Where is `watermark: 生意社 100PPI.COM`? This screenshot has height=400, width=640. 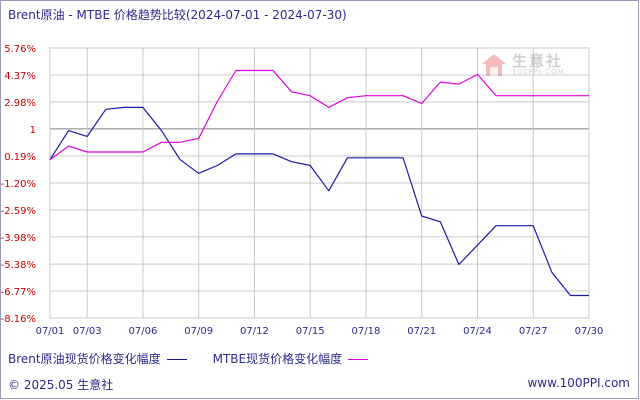 watermark: 生意社 100PPI.COM is located at coordinates (530, 66).